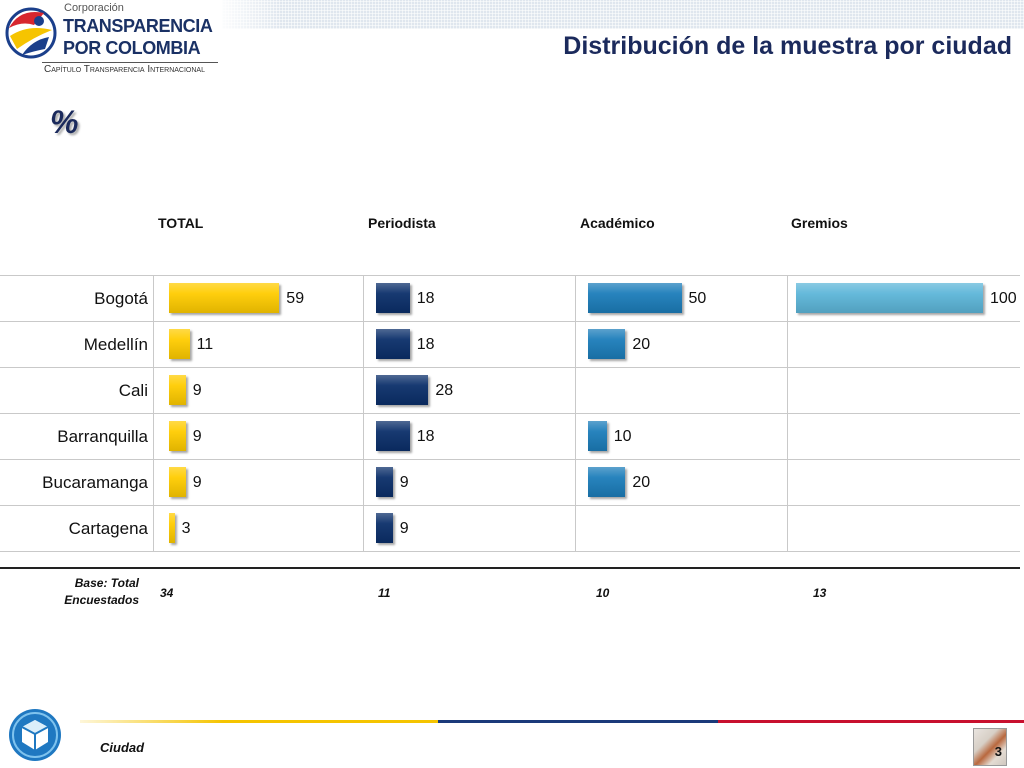  I want to click on page-number-box: 3, so click(990, 747).